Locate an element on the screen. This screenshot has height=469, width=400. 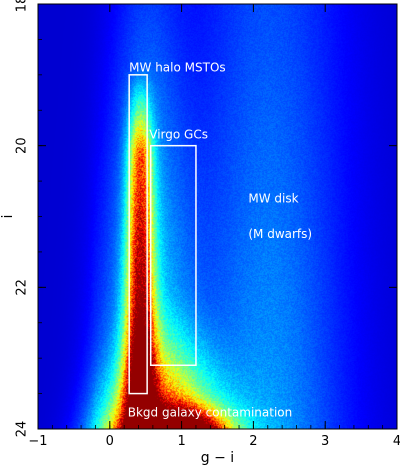
y-tick-label: 20 is located at coordinates (22, 145).